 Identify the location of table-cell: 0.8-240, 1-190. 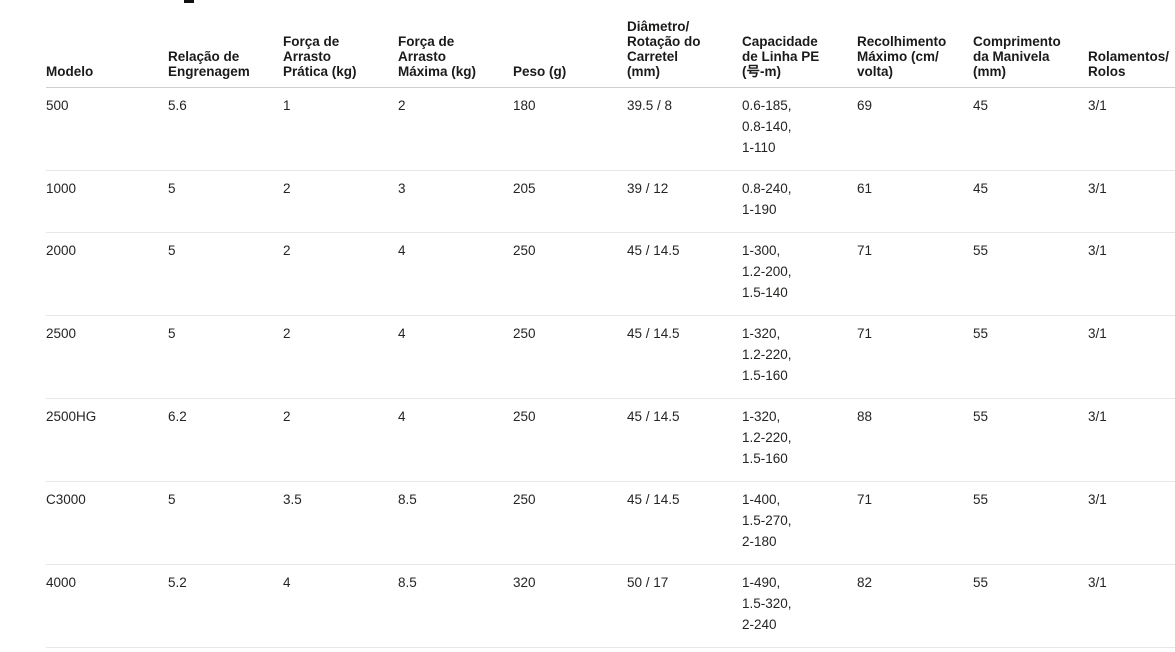
(799, 201).